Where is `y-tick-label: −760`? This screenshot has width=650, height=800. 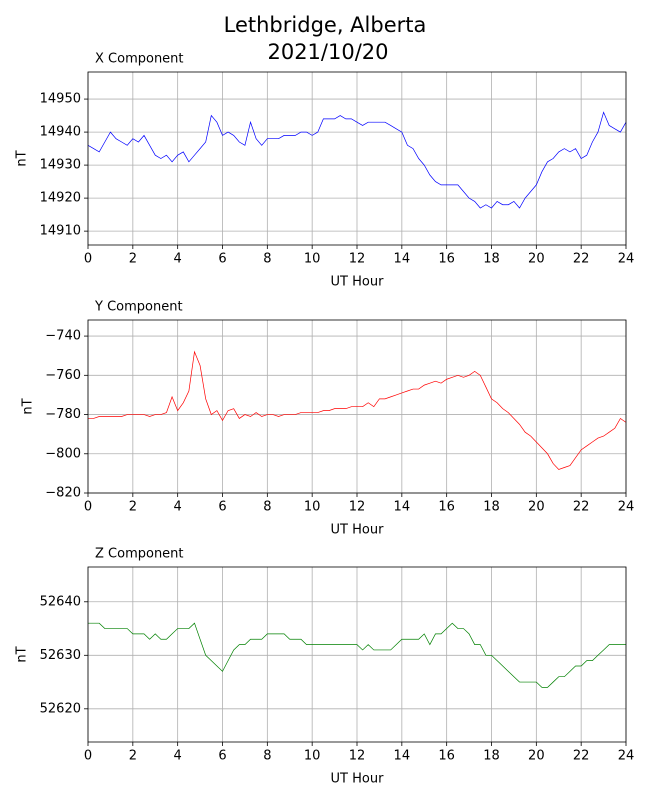
y-tick-label: −760 is located at coordinates (63, 375).